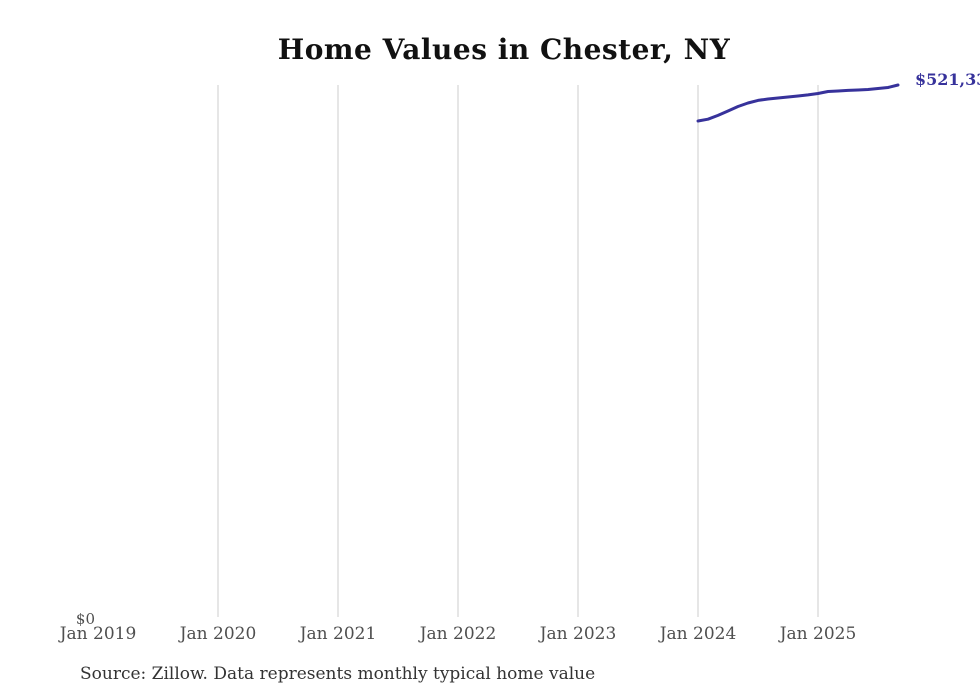  What do you see at coordinates (578, 634) in the screenshot?
I see `x-axis-tick-label: Jan 2023` at bounding box center [578, 634].